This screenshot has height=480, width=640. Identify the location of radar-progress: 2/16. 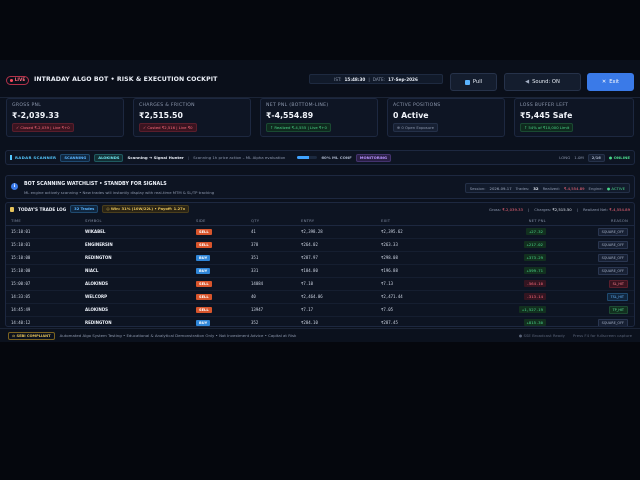
(596, 157).